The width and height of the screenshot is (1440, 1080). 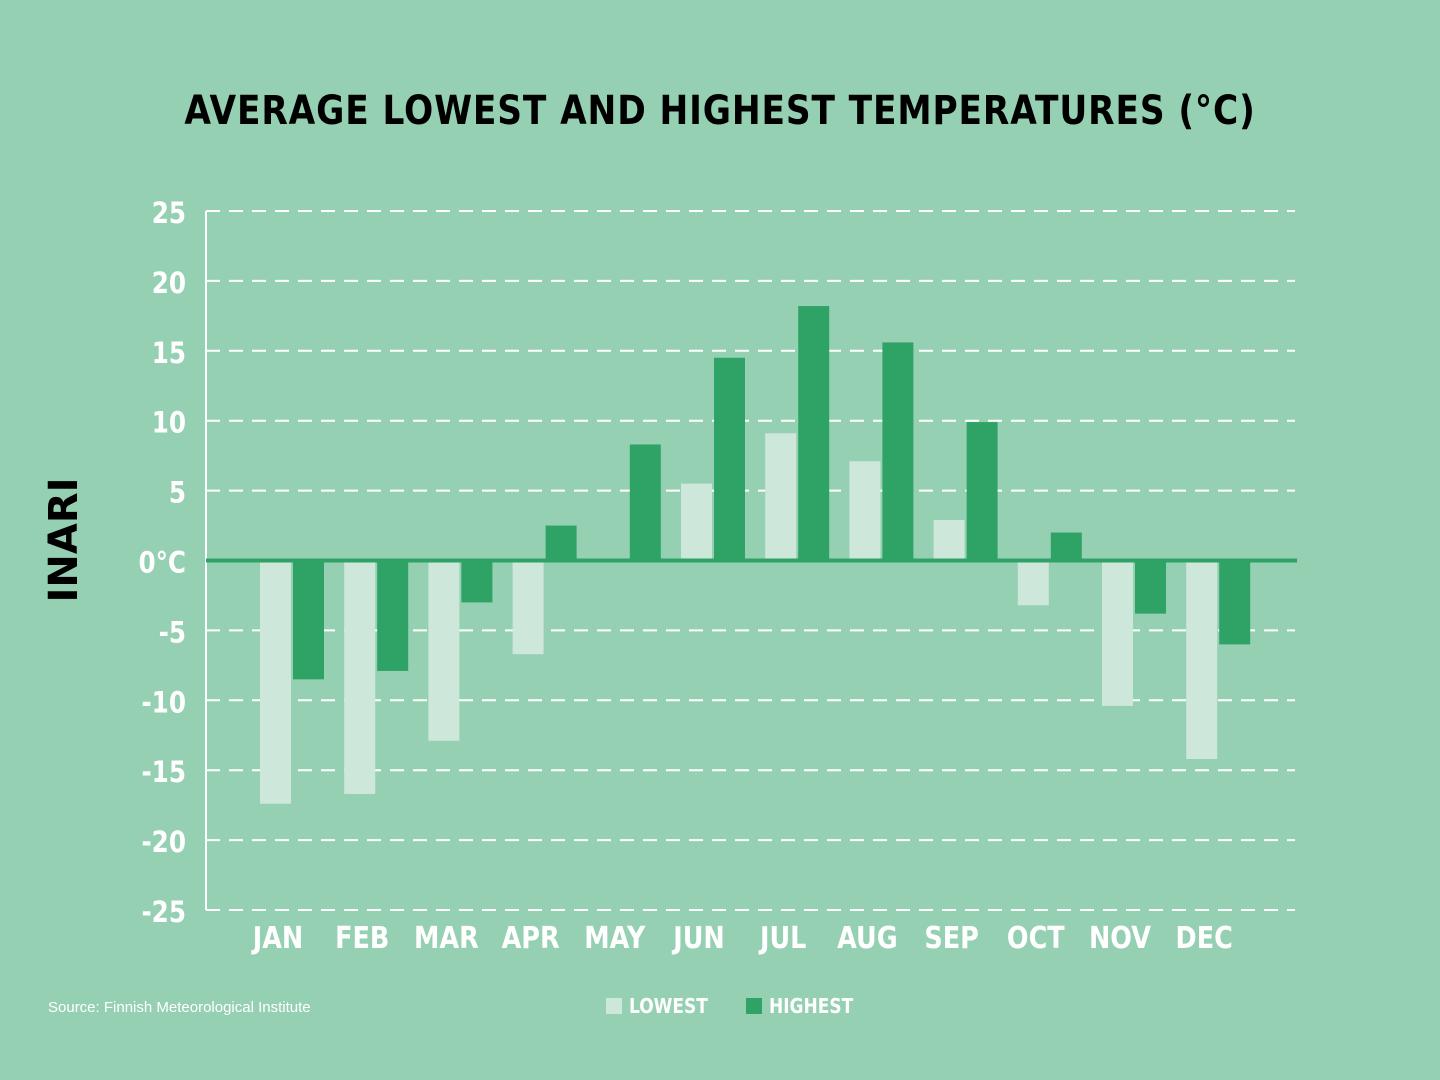 What do you see at coordinates (1150, 587) in the screenshot?
I see `bar-highest-nov` at bounding box center [1150, 587].